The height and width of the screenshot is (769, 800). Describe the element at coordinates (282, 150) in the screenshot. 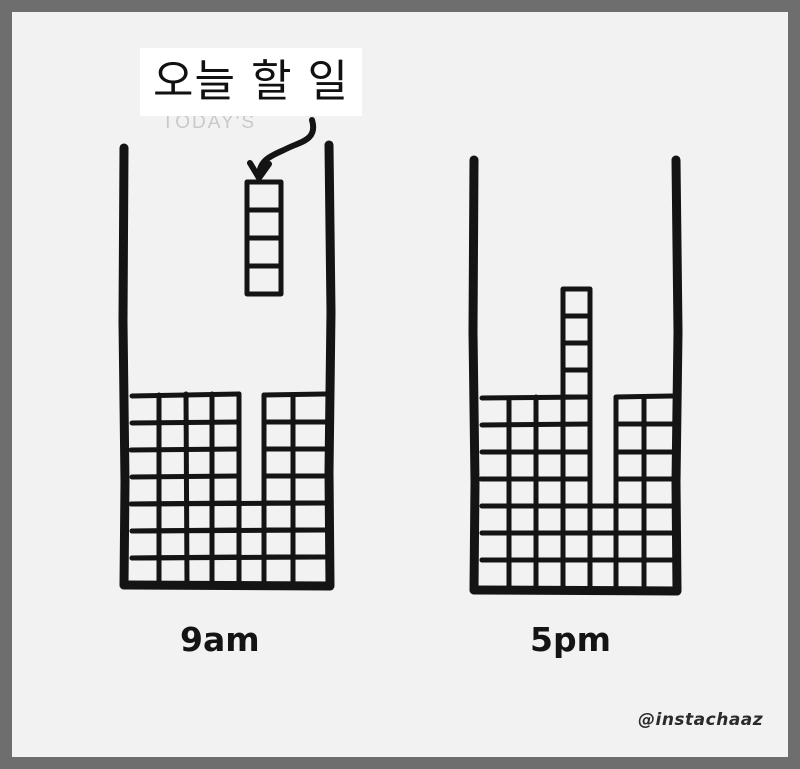

I see `down-arrow-icon` at that location.